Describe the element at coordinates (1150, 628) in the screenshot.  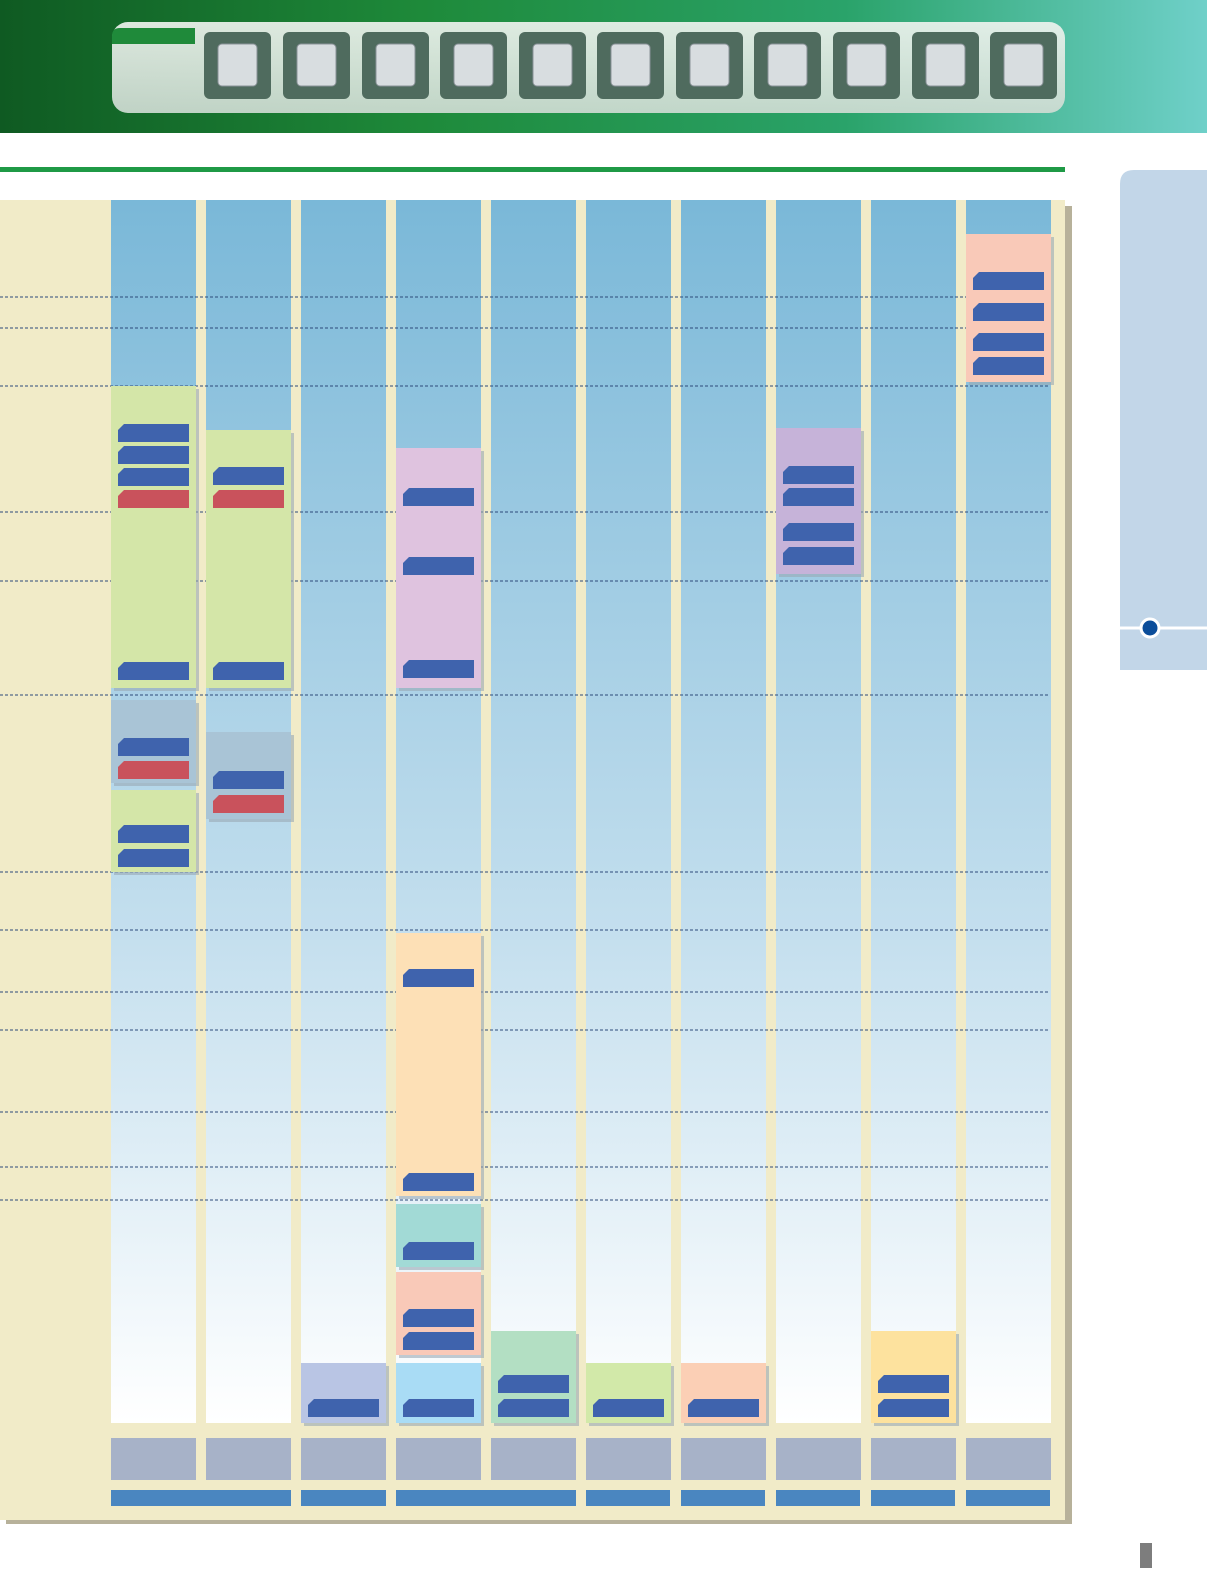
I see `side-dot` at that location.